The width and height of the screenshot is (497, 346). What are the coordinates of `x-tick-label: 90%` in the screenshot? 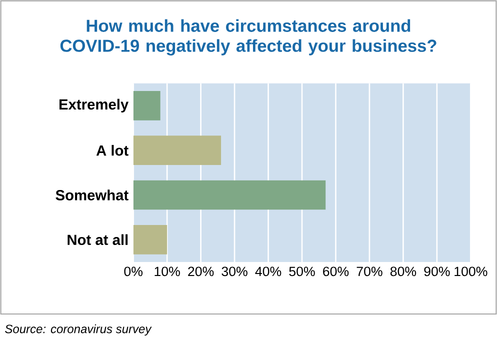 It's located at (437, 271).